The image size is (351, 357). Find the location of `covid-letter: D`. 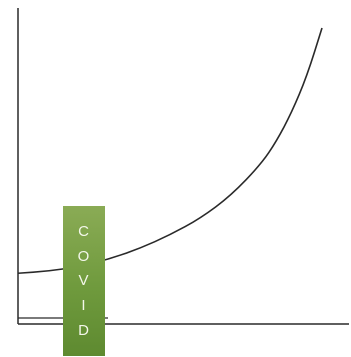

covid-letter: D is located at coordinates (84, 331).